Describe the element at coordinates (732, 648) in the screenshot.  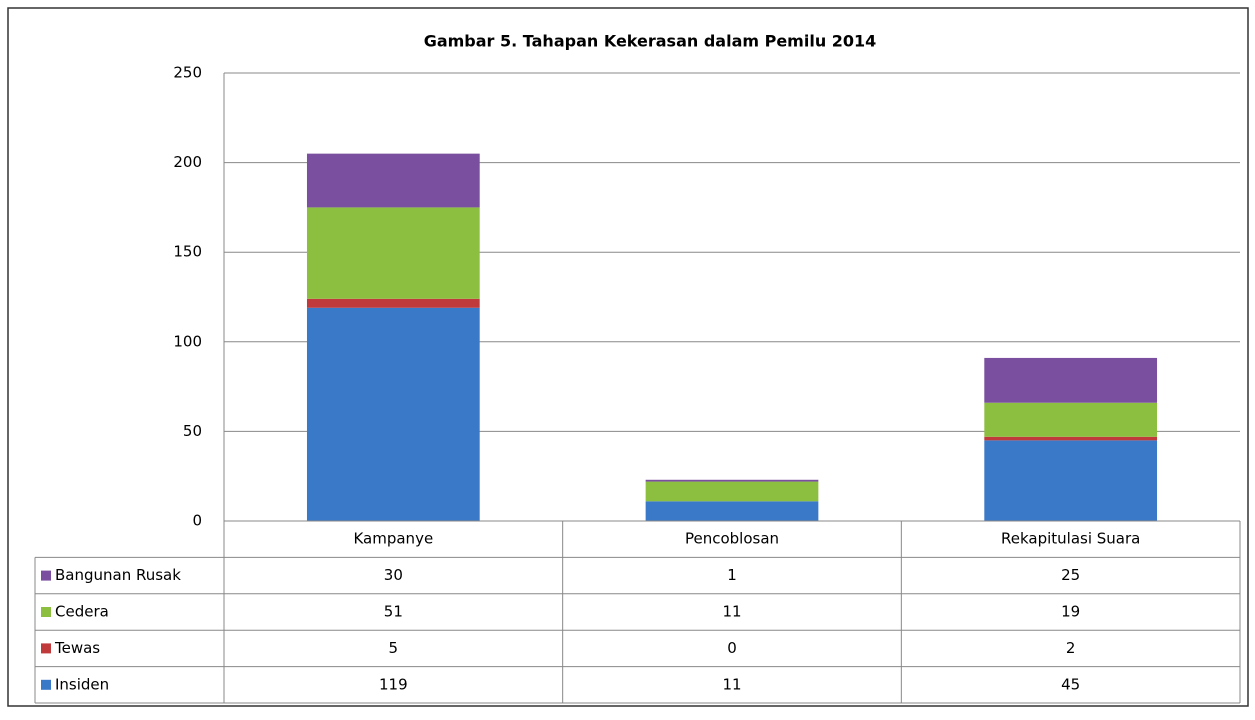
I see `table-value: 0` at that location.